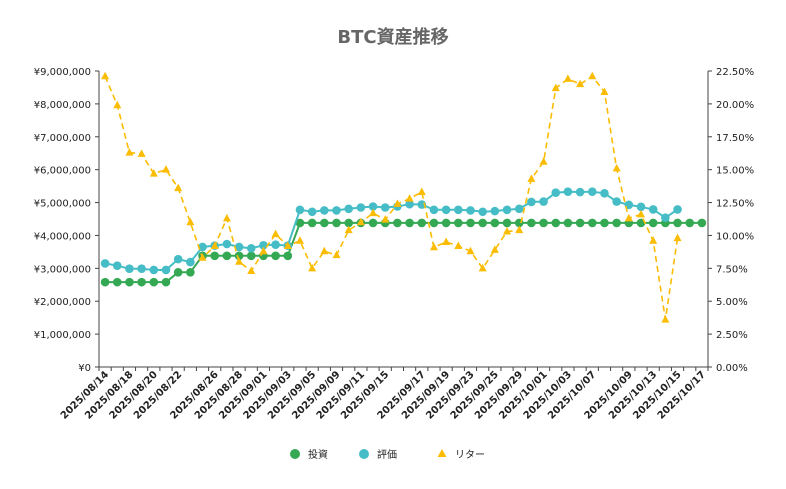 The width and height of the screenshot is (786, 489). What do you see at coordinates (62, 204) in the screenshot?
I see `y-left-tick-label: ¥5,000,000` at bounding box center [62, 204].